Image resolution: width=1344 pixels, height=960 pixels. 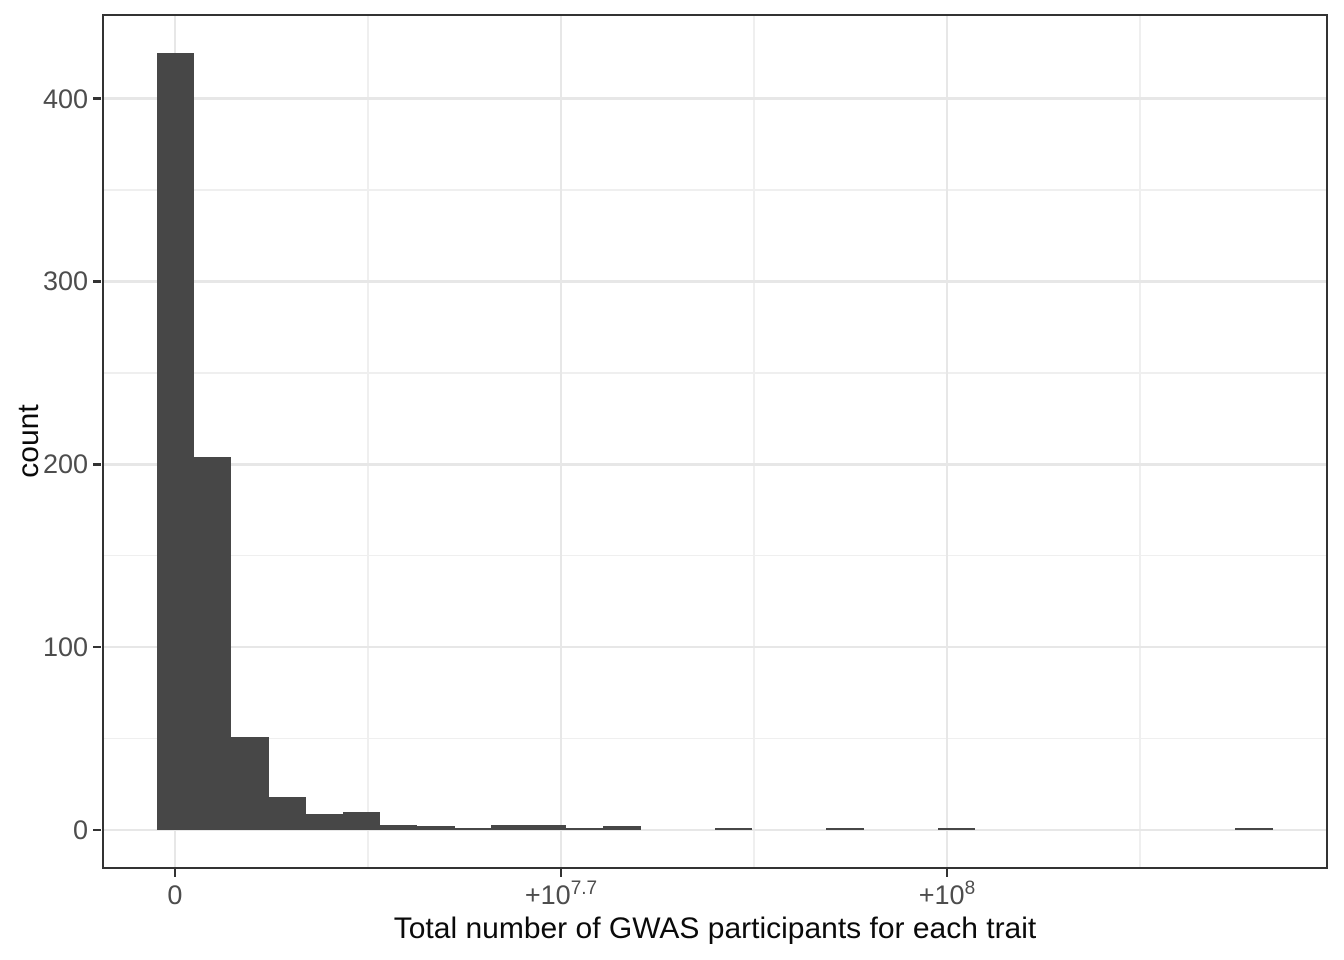 I want to click on y-tick-label: 100, so click(x=65, y=647).